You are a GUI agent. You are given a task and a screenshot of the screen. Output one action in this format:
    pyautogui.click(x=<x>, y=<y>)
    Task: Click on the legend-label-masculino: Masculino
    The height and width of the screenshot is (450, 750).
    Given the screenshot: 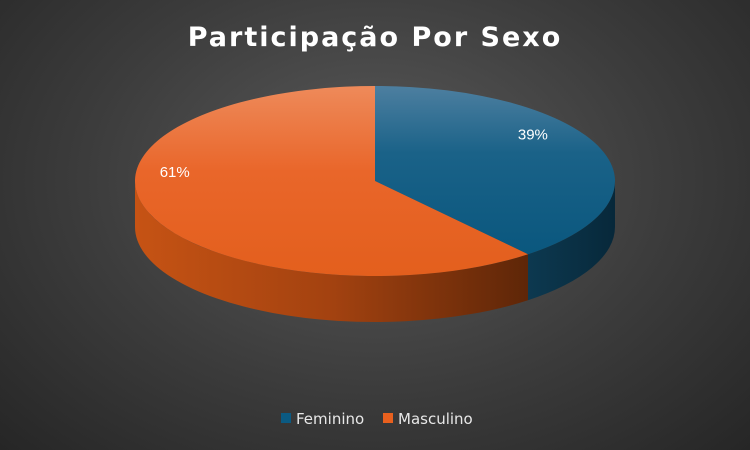 What is the action you would take?
    pyautogui.click(x=435, y=419)
    